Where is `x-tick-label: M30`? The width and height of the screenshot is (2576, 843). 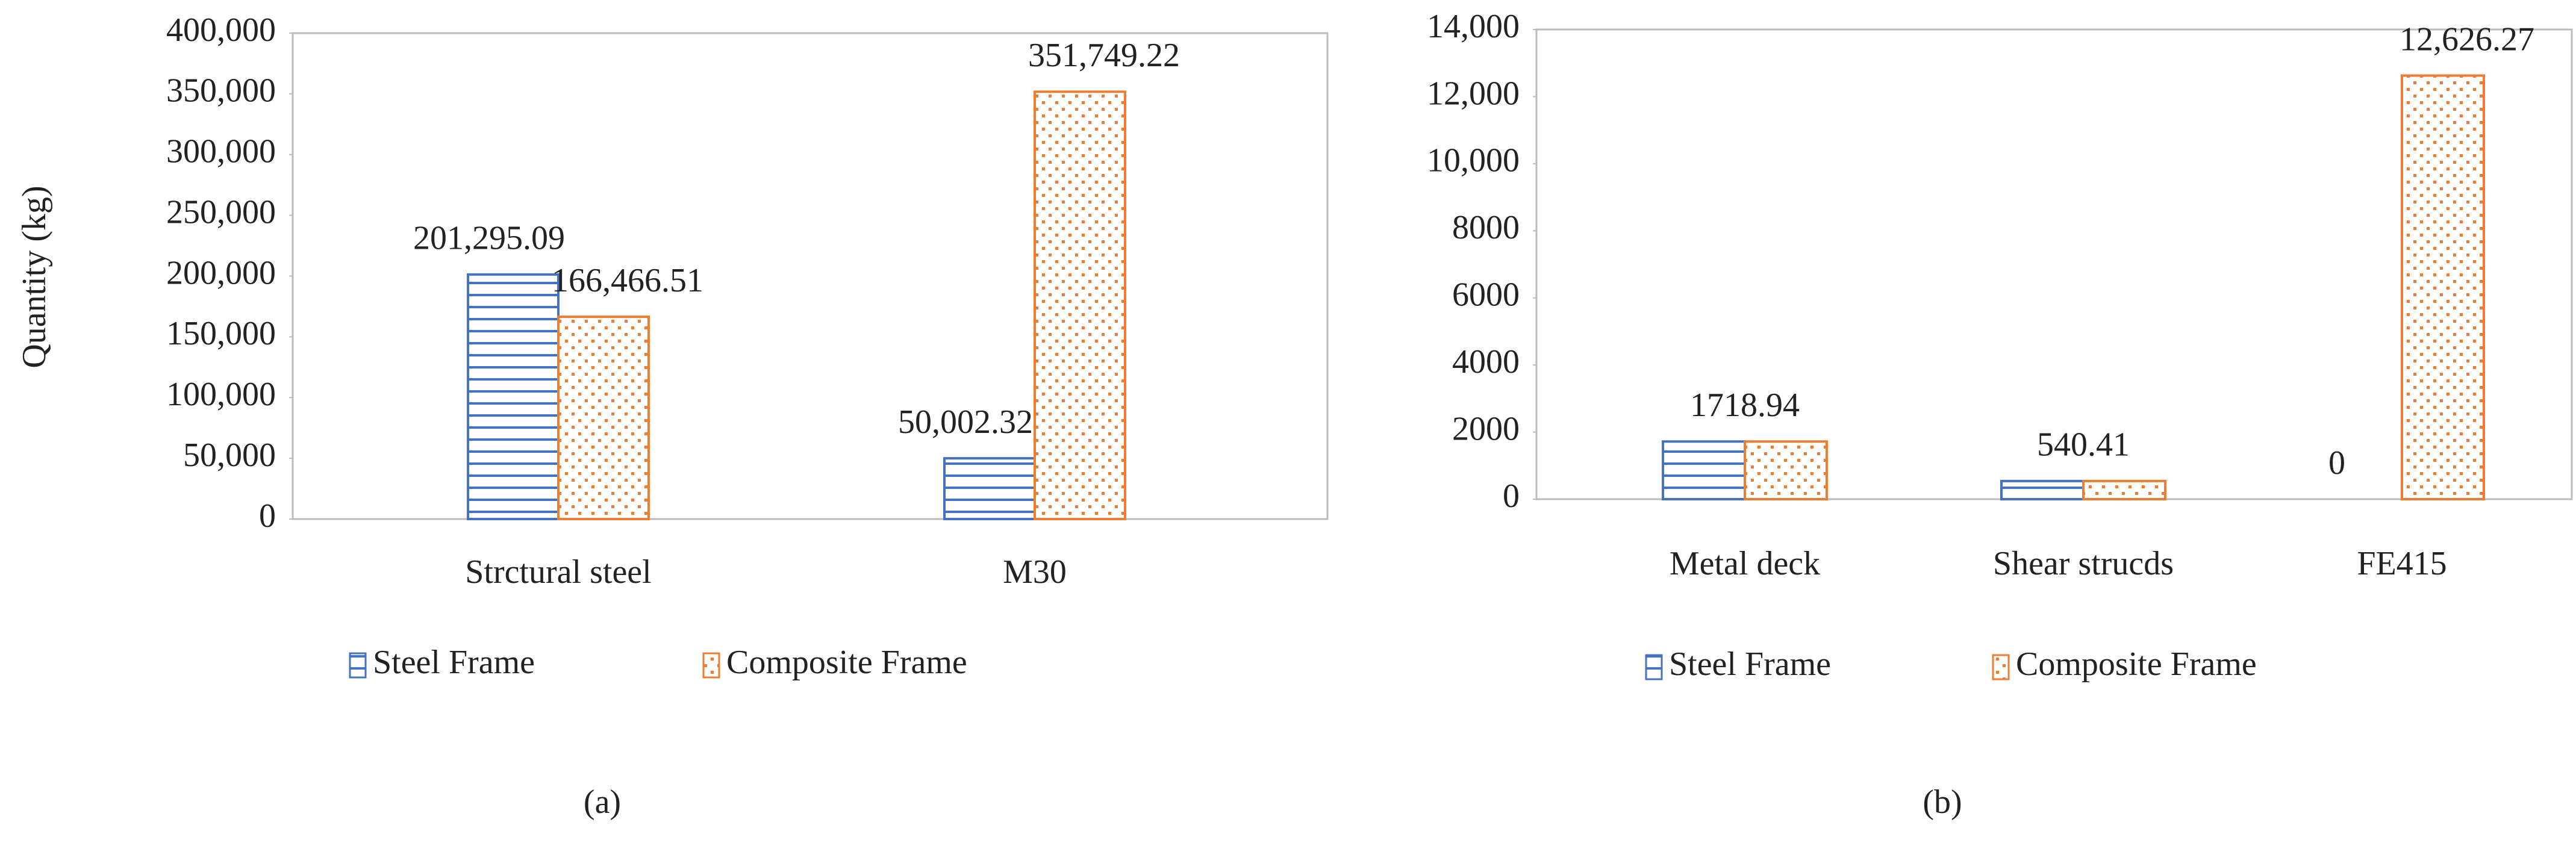 x-tick-label: M30 is located at coordinates (1035, 572).